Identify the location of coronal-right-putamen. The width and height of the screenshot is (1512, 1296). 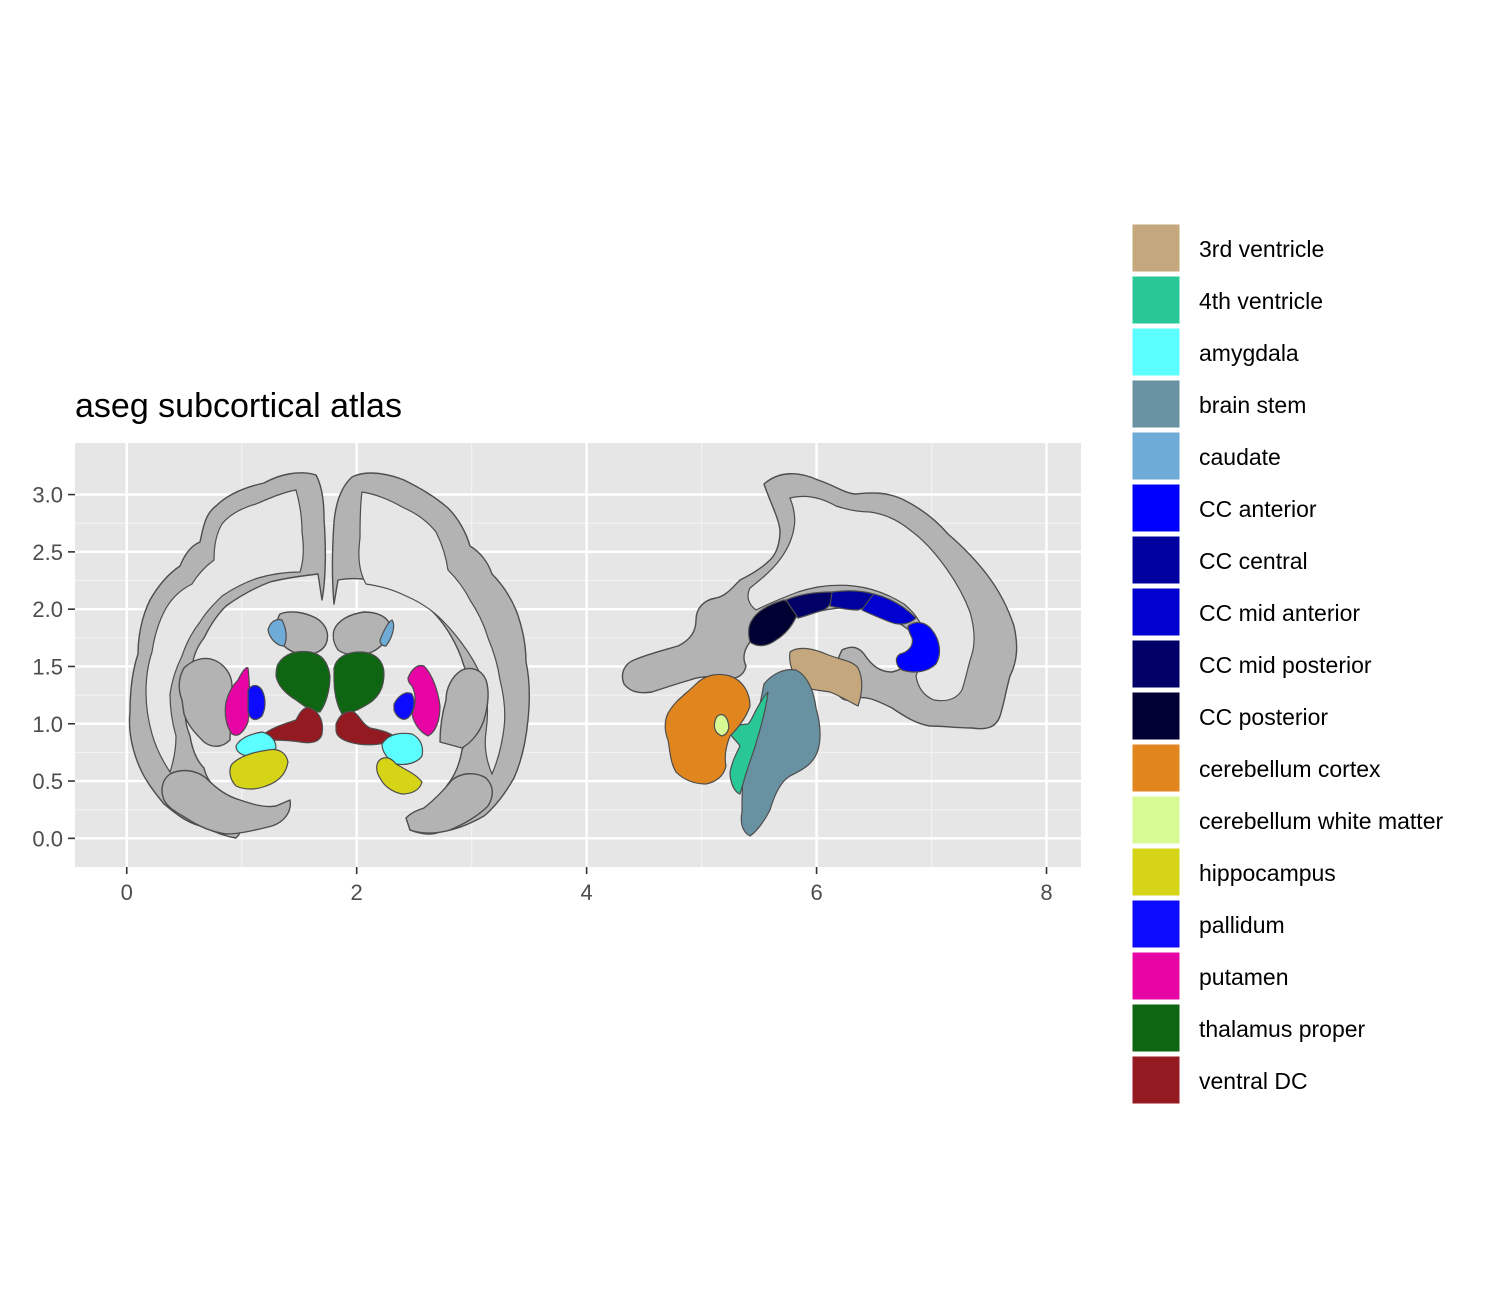
(424, 700).